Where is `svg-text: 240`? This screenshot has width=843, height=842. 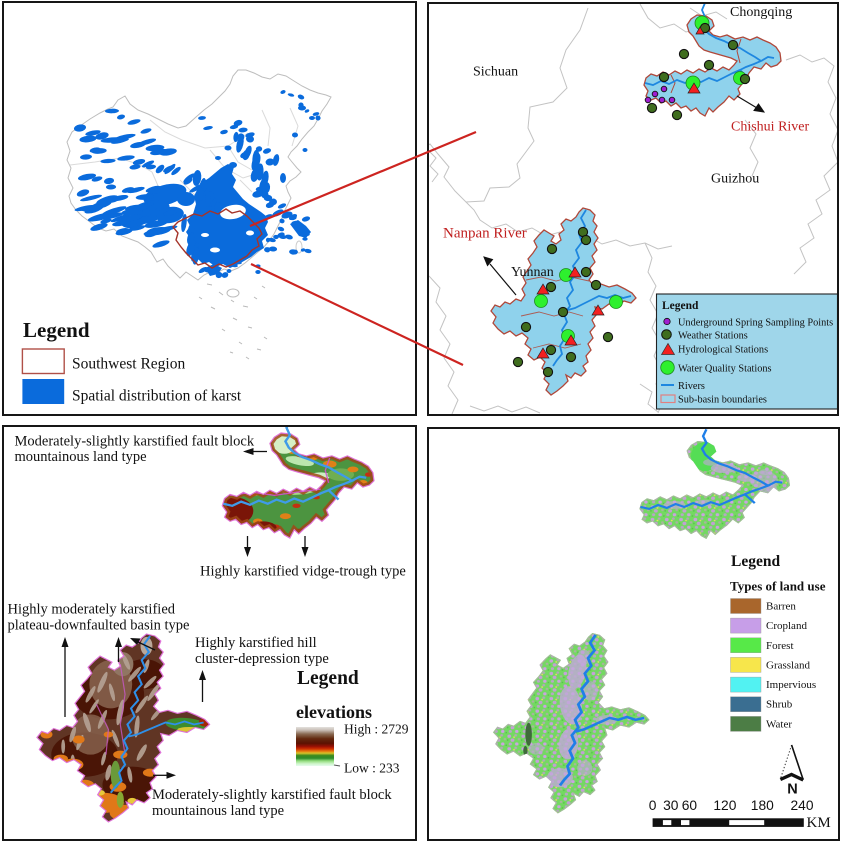
svg-text: 240 is located at coordinates (801, 805).